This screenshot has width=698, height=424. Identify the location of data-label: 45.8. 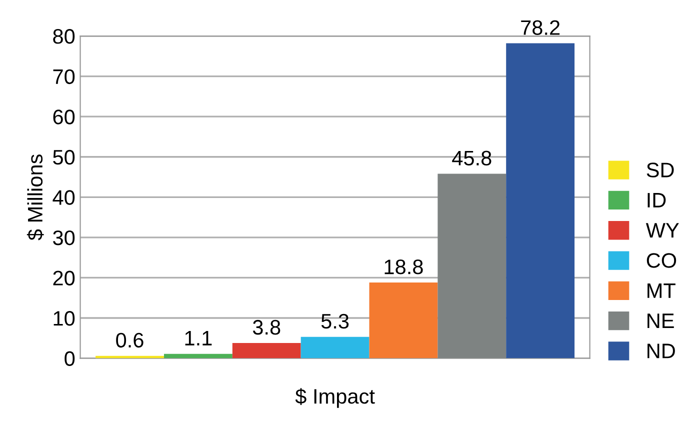
(472, 158).